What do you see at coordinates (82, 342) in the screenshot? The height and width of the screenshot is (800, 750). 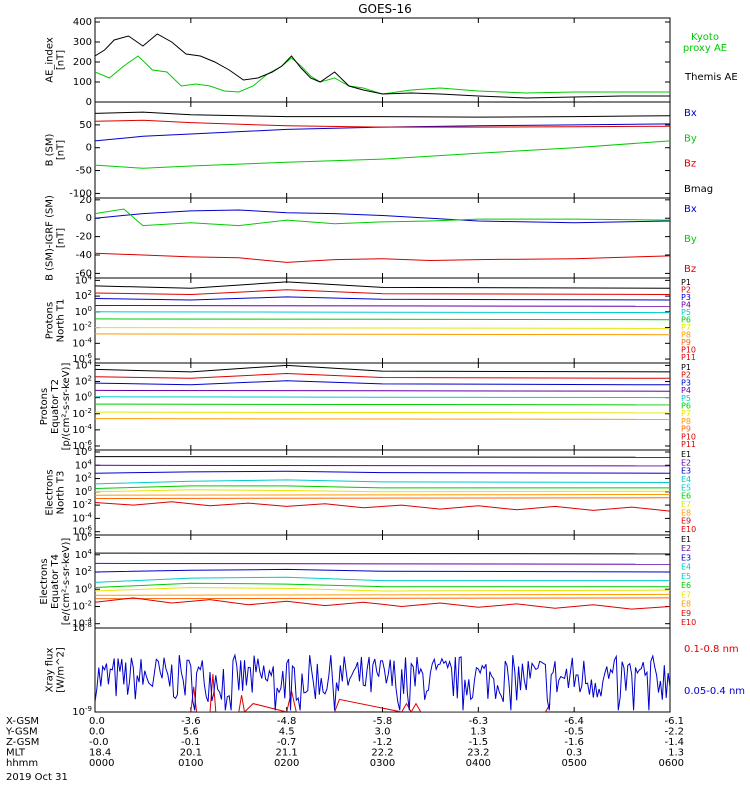 I see `y-tick-label-4: 10⁻⁴` at bounding box center [82, 342].